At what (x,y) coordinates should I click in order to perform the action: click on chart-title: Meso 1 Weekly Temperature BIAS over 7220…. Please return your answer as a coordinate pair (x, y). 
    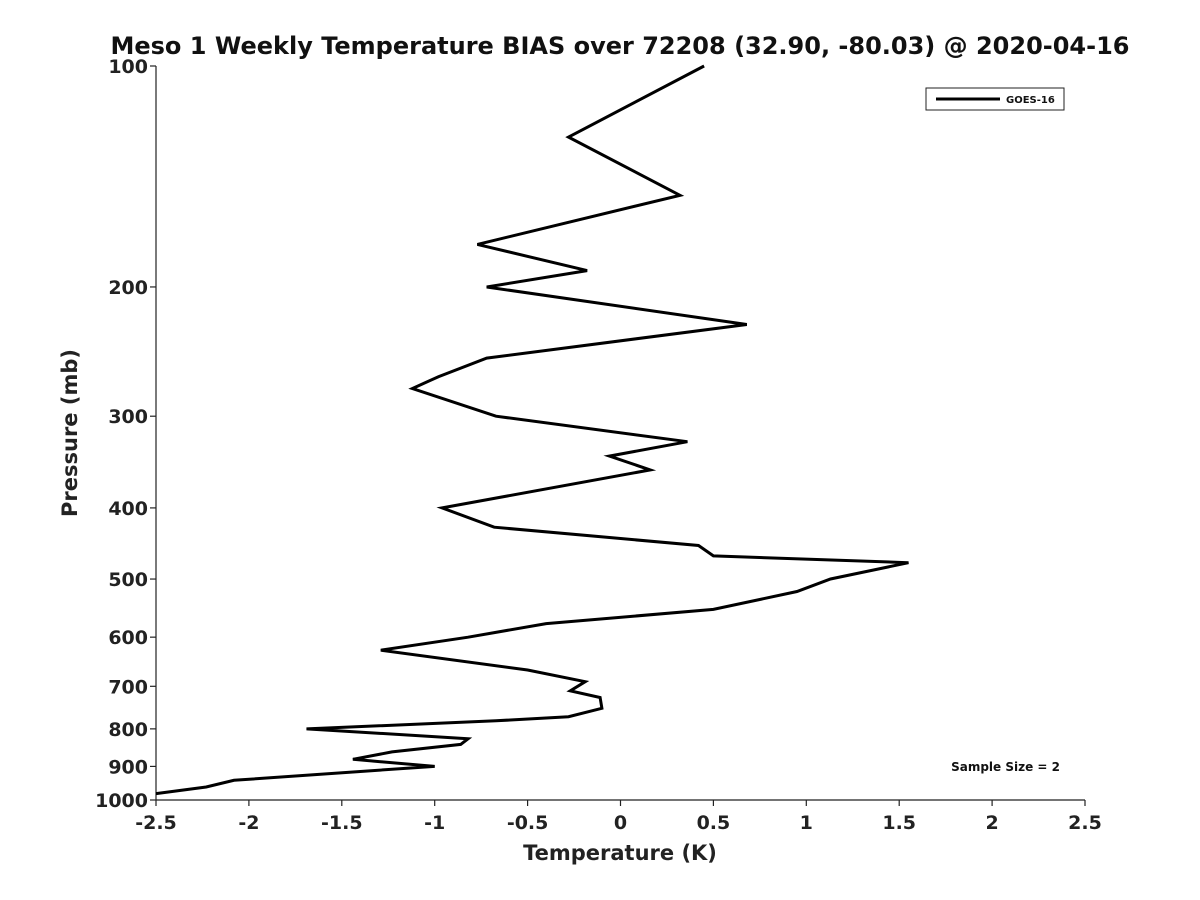
    Looking at the image, I should click on (619, 46).